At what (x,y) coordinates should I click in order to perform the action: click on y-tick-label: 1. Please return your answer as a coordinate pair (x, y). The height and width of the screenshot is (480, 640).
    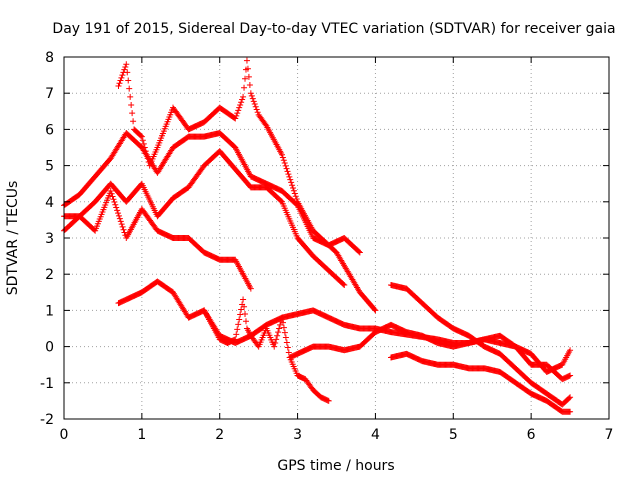
    Looking at the image, I should click on (49, 311).